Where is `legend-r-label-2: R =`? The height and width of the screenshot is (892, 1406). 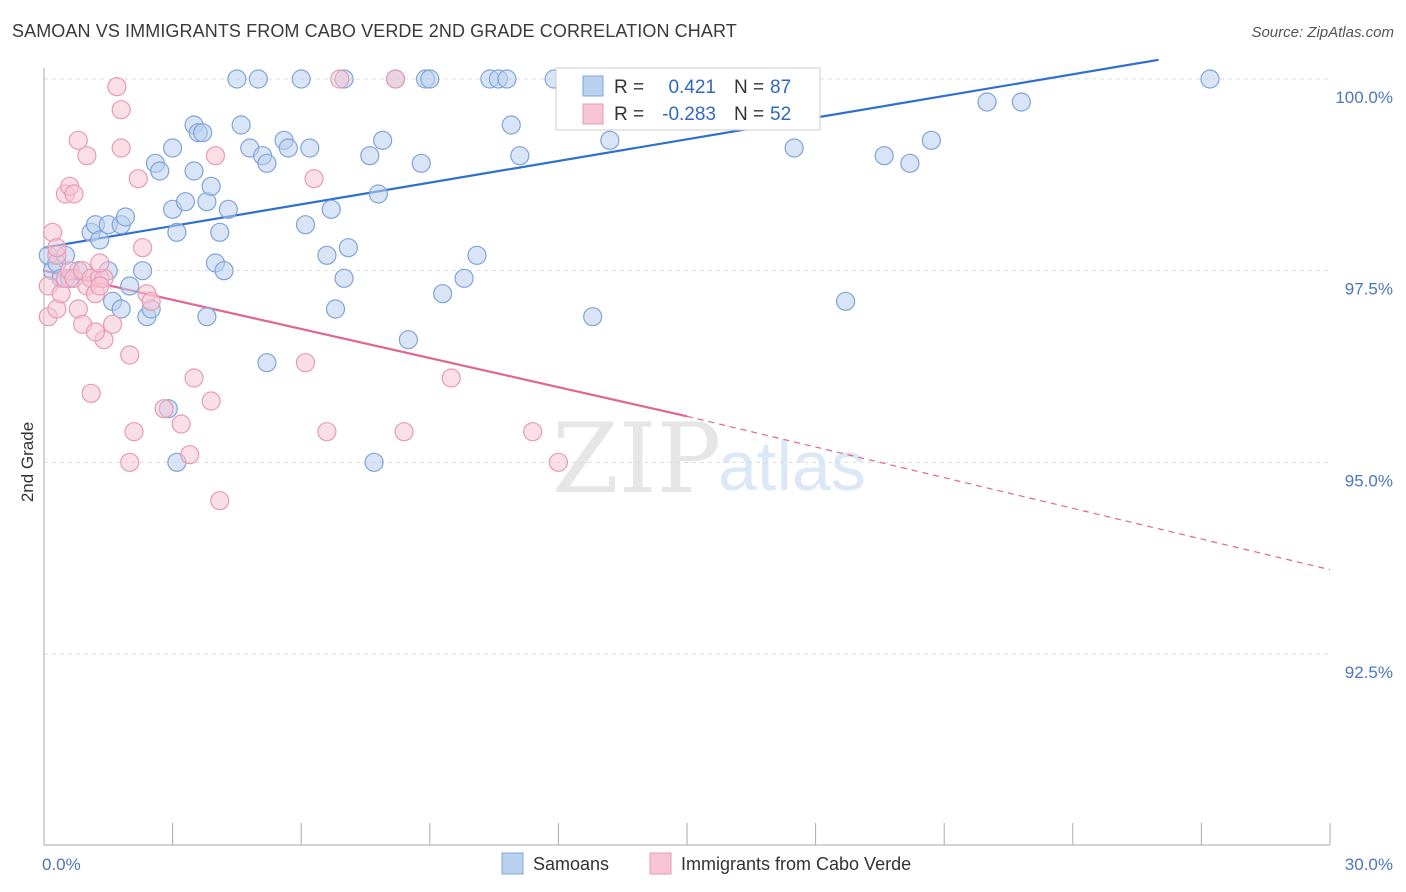 legend-r-label-2: R = is located at coordinates (629, 114).